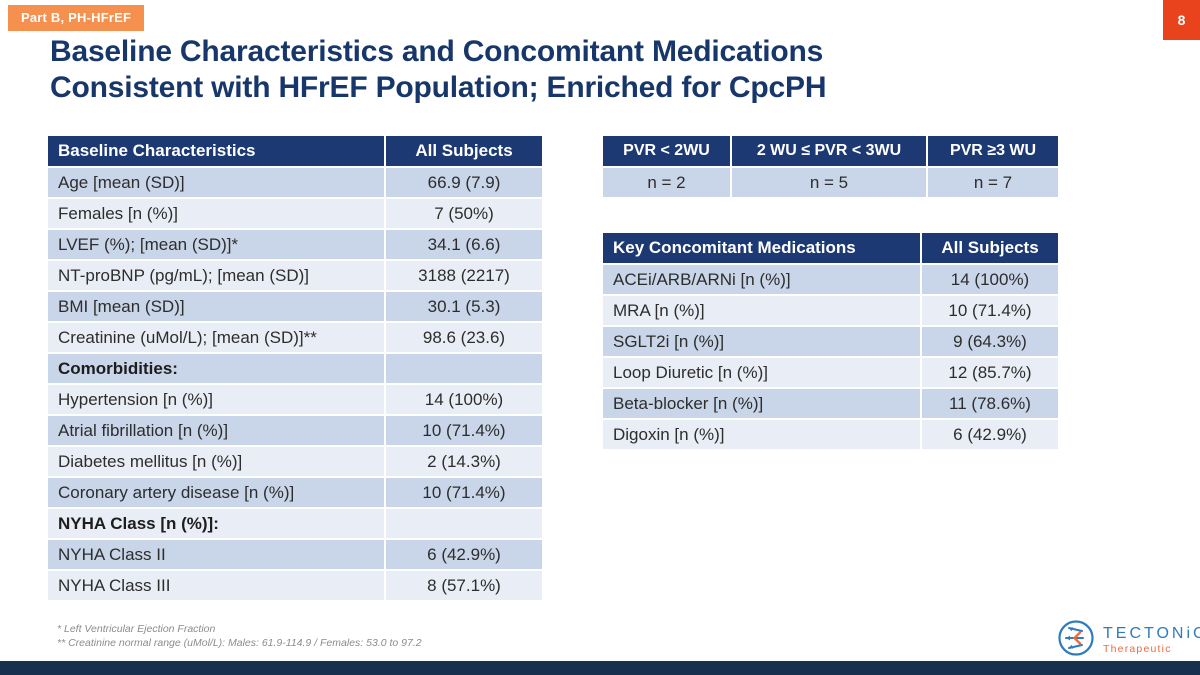 The width and height of the screenshot is (1200, 675). I want to click on pvr-header-3: PVR ≥3 WU, so click(993, 151).